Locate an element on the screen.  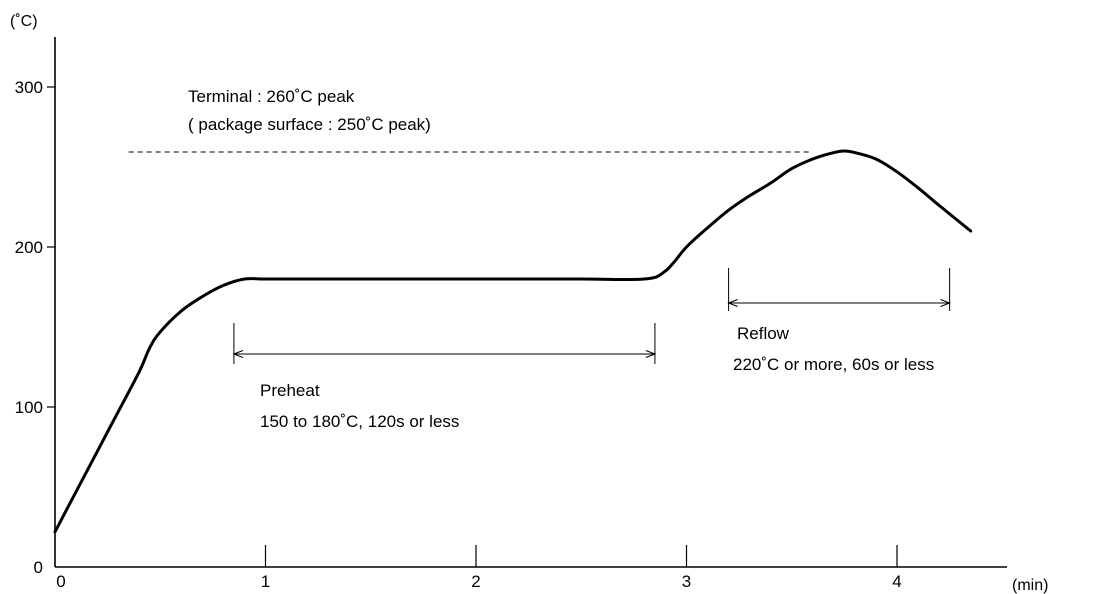
preheat-detail: 150 to 180˚C, 120s or less is located at coordinates (359, 421).